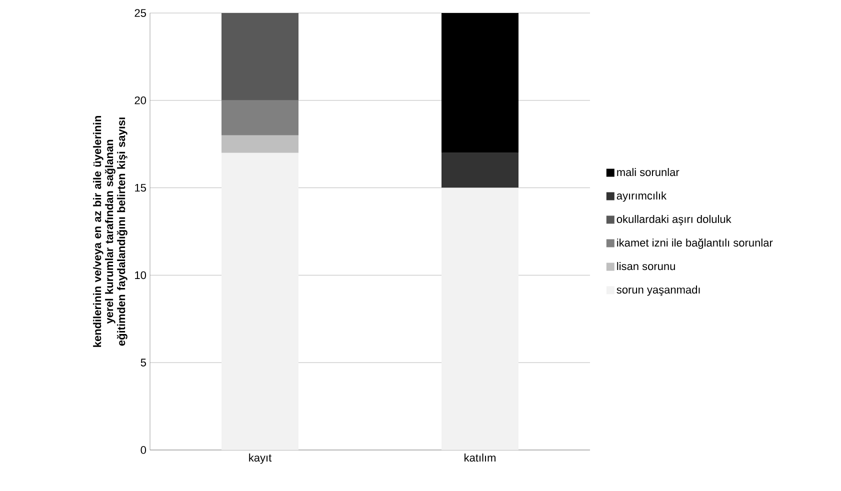 This screenshot has height=491, width=841. Describe the element at coordinates (641, 196) in the screenshot. I see `legend-label: ayırımcılık` at that location.